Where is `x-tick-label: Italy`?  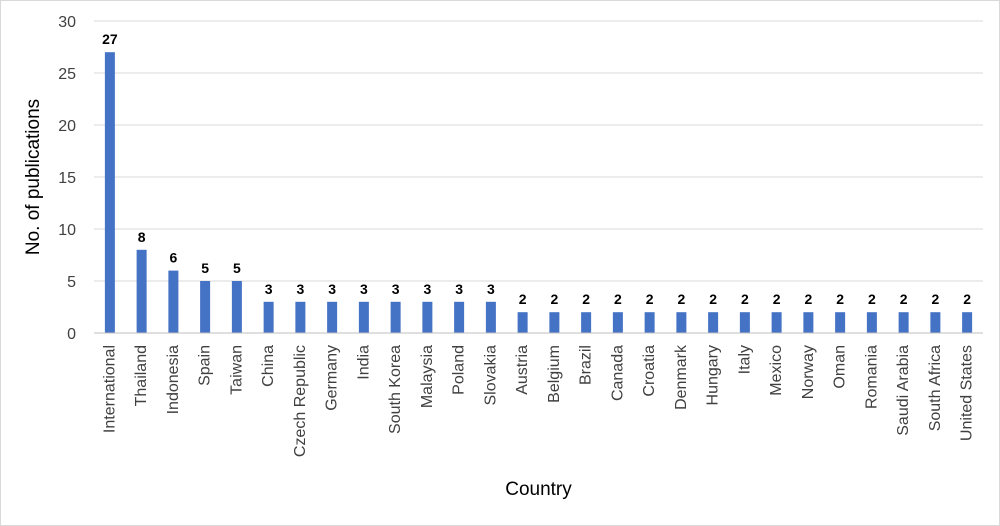 x-tick-label: Italy is located at coordinates (744, 359).